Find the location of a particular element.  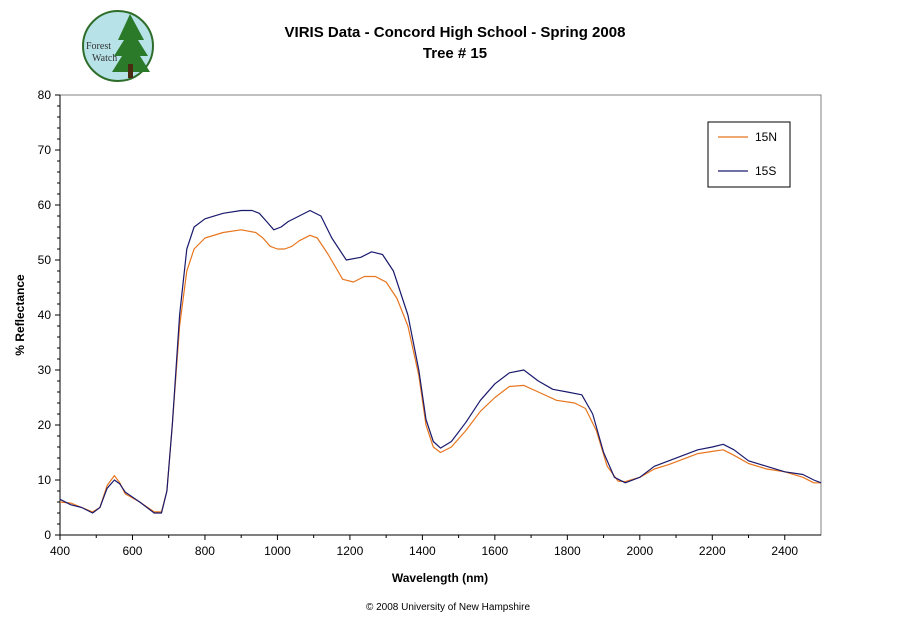

legend-box is located at coordinates (749, 154).